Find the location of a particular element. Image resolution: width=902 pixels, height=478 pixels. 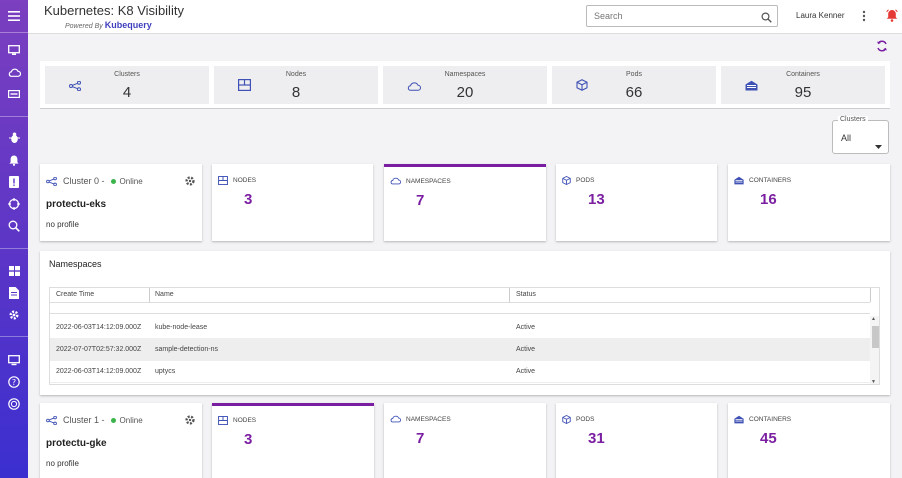

column-header-create-time: Create Time is located at coordinates (75, 294).